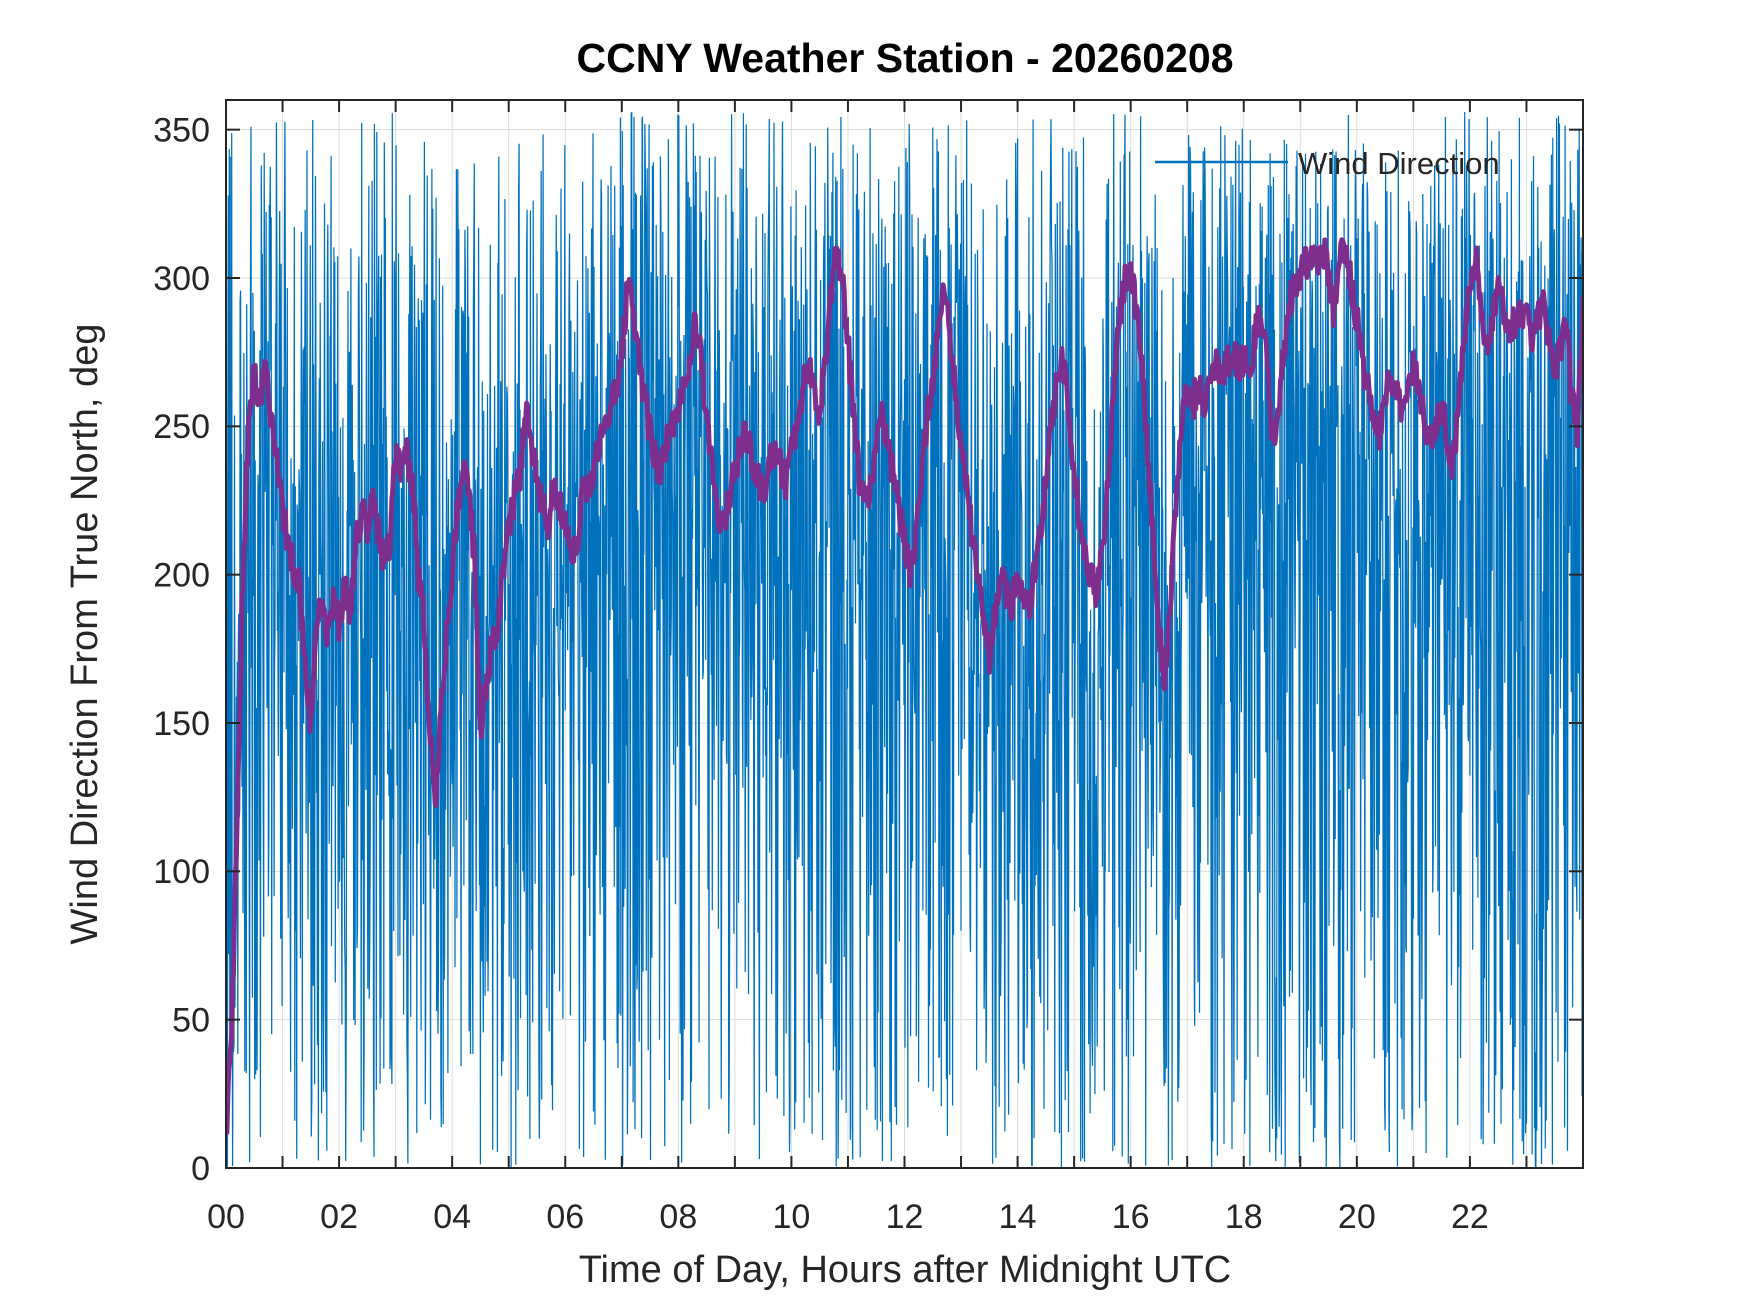 The width and height of the screenshot is (1750, 1313). What do you see at coordinates (1470, 1217) in the screenshot?
I see `x-tick-label: 22` at bounding box center [1470, 1217].